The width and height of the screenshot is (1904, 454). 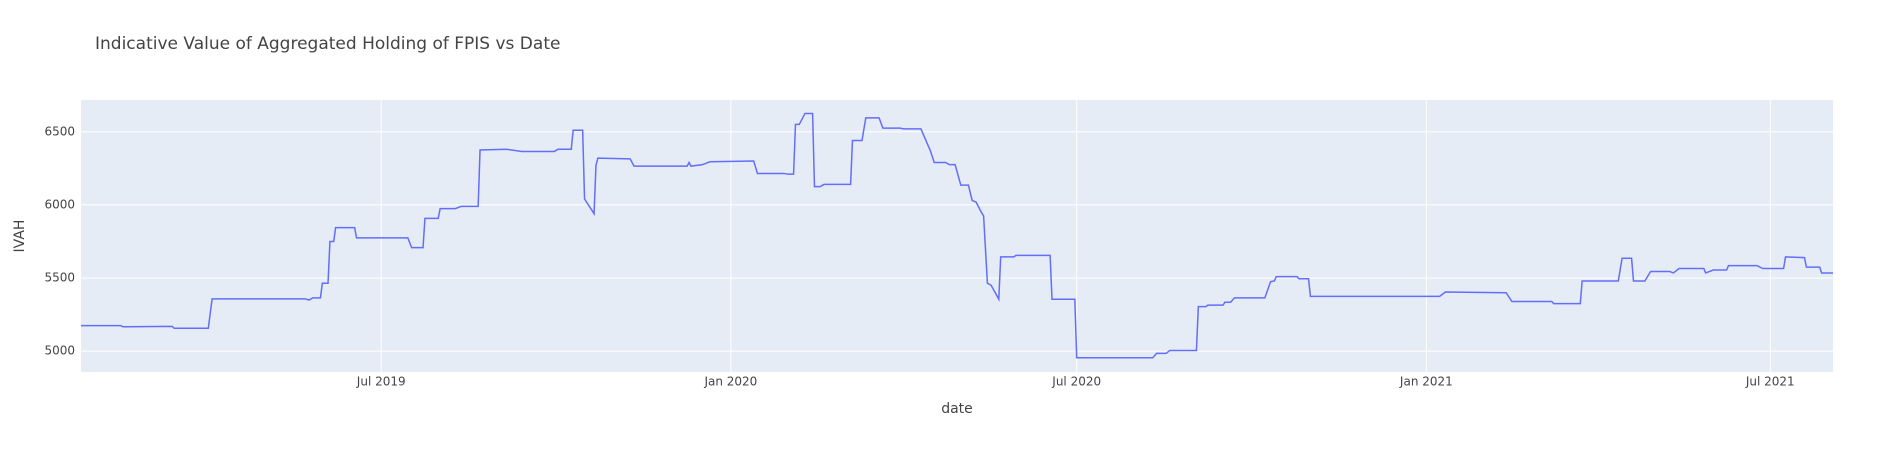 What do you see at coordinates (59, 278) in the screenshot?
I see `y-tick-label: 5500` at bounding box center [59, 278].